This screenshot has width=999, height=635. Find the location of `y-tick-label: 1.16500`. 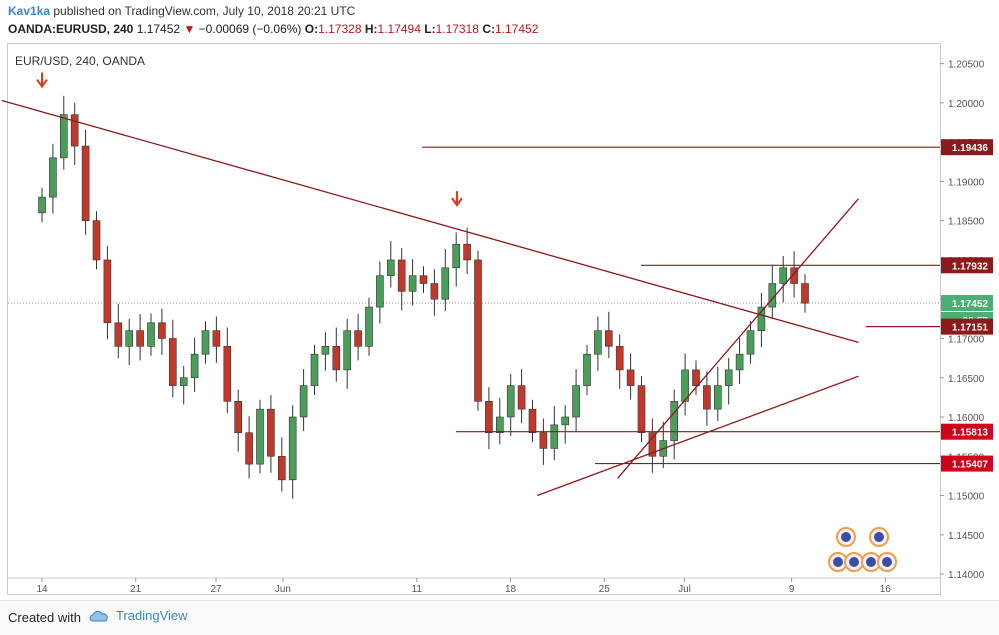

y-tick-label: 1.16500 is located at coordinates (966, 379).